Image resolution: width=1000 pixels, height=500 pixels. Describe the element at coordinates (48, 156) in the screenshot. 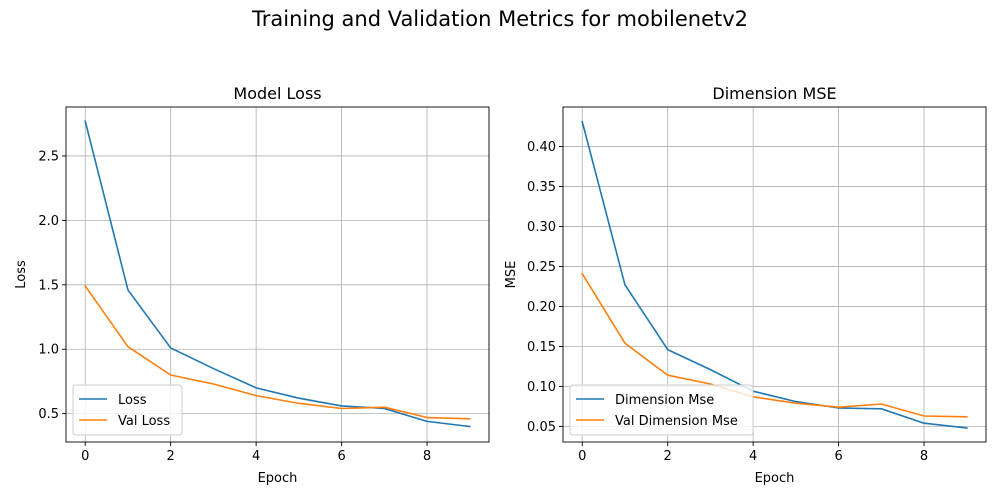

I see `chart1-ytick-label: 2.5` at that location.